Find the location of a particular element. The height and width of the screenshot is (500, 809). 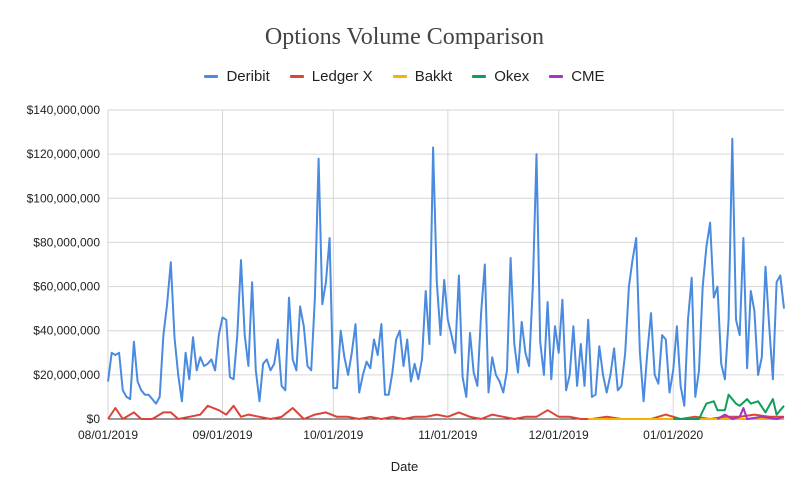

x-tick-label: 08/01/2019 is located at coordinates (108, 435).